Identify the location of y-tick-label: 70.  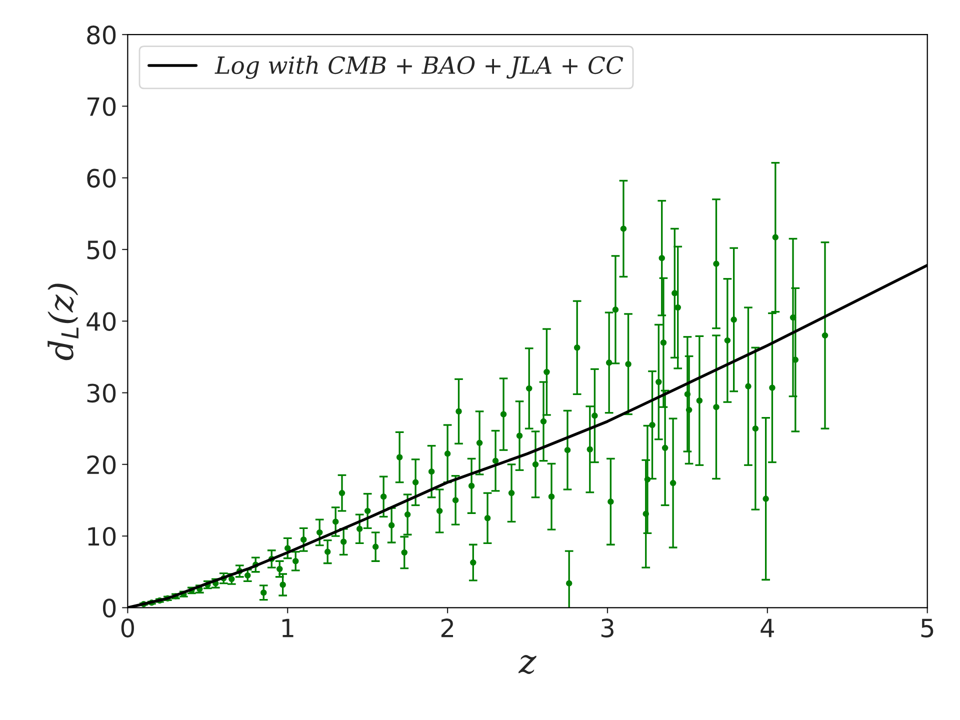
(102, 106).